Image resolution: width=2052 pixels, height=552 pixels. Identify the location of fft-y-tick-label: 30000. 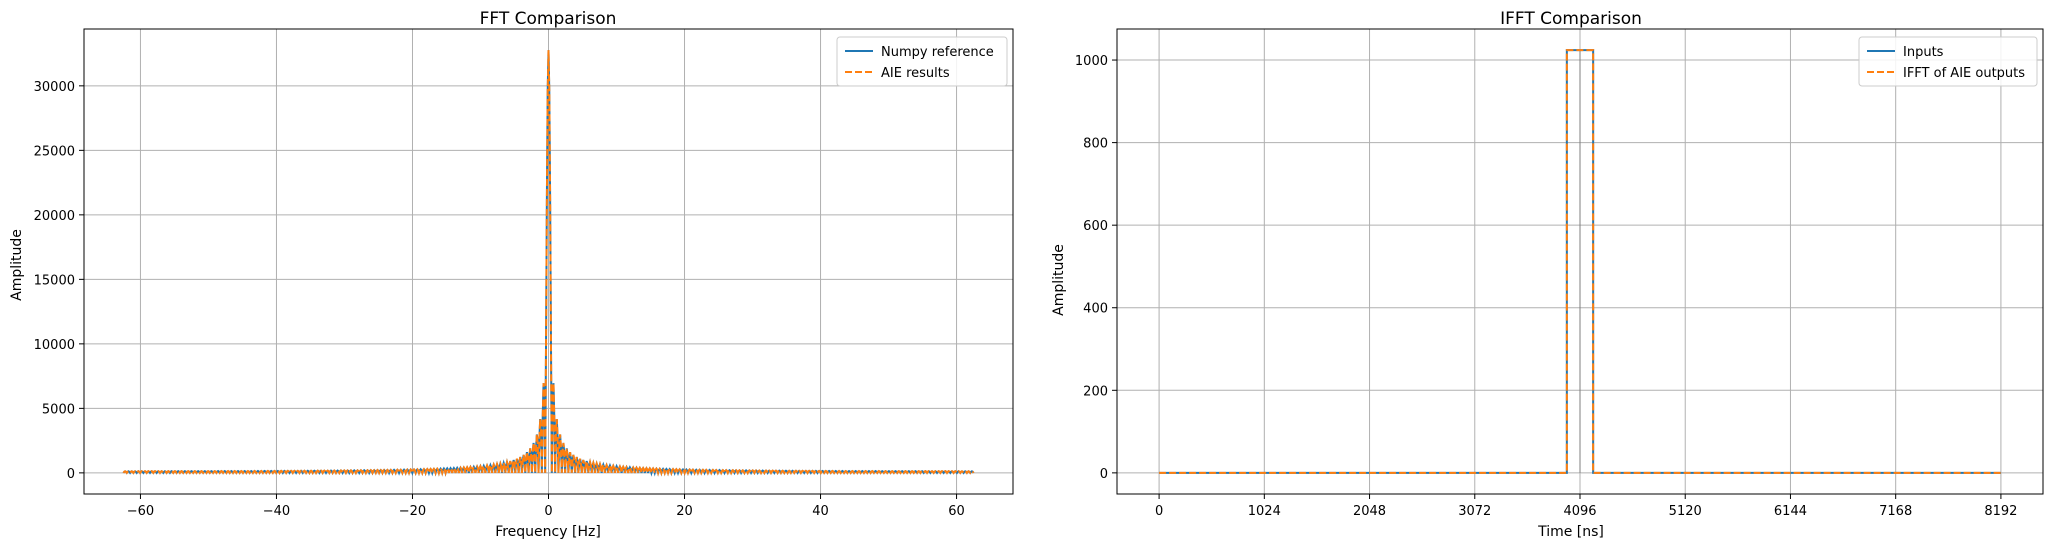
(54, 87).